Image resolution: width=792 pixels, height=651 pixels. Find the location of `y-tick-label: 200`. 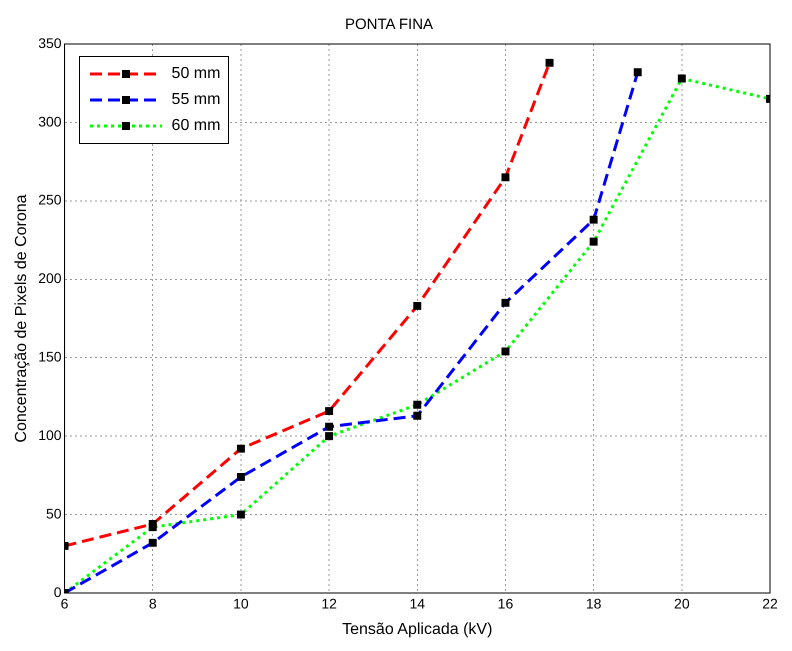

y-tick-label: 200 is located at coordinates (50, 278).